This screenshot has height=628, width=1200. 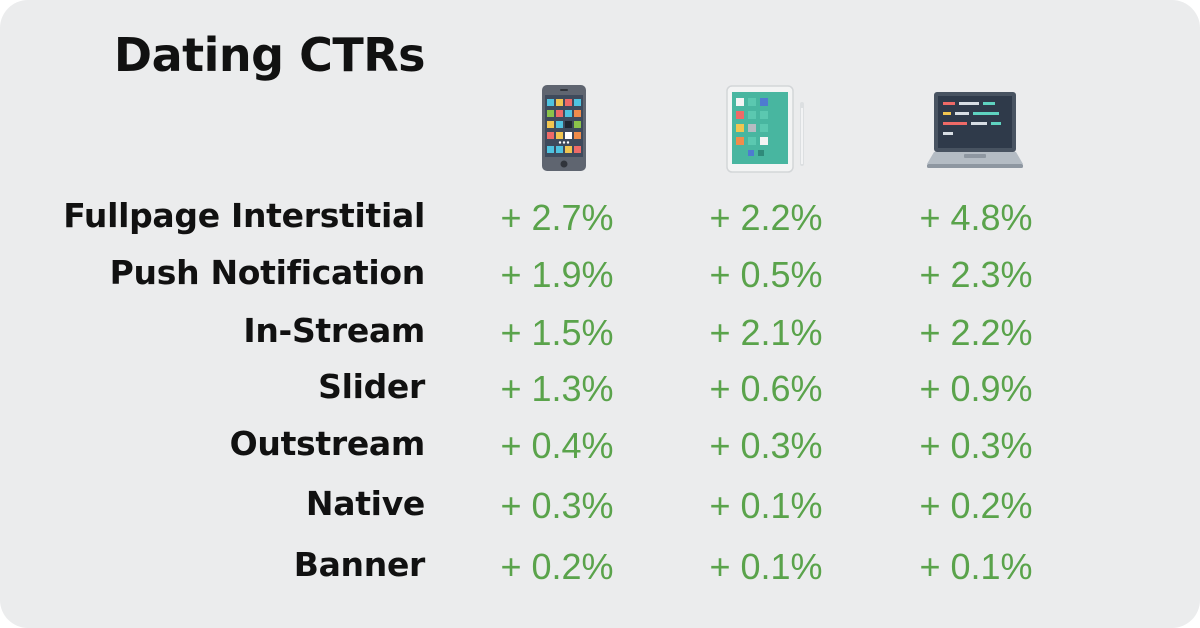 What do you see at coordinates (371, 386) in the screenshot?
I see `row-label: Slider` at bounding box center [371, 386].